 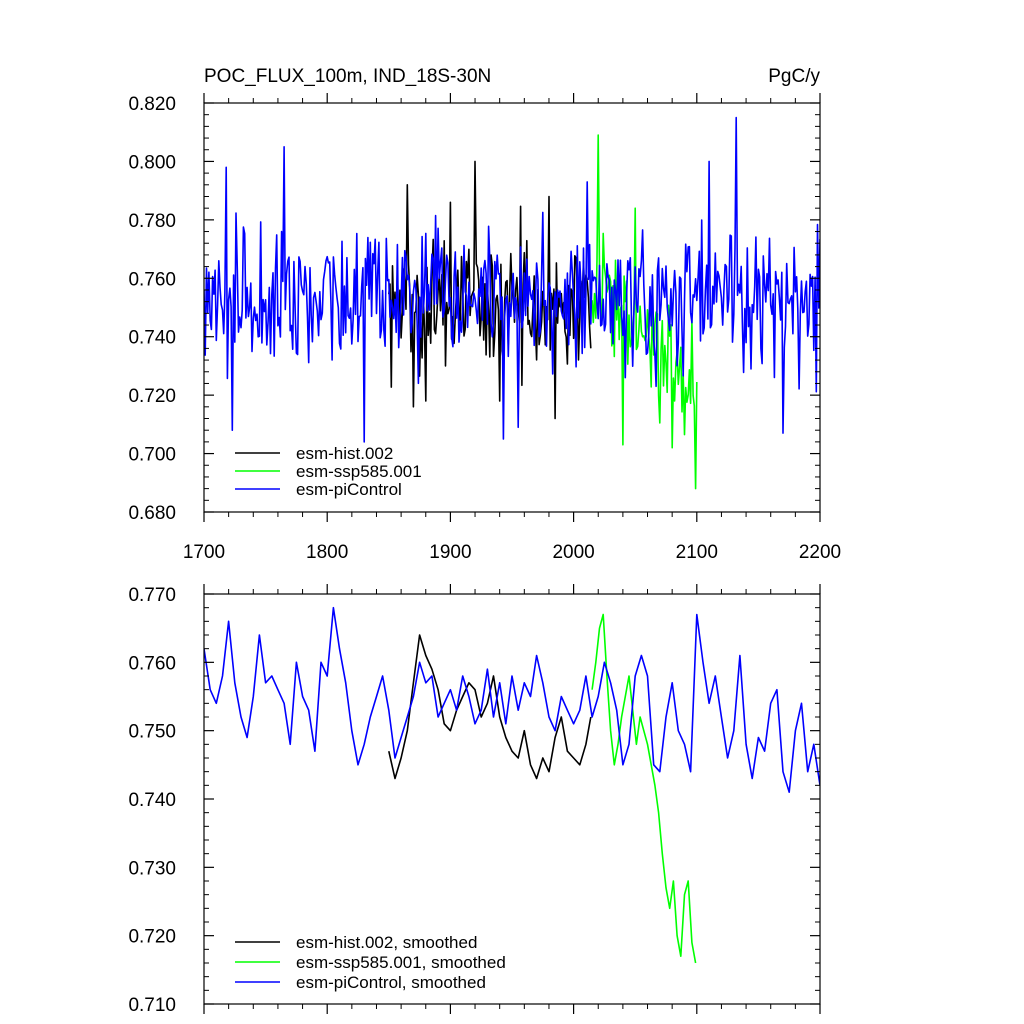 What do you see at coordinates (152, 595) in the screenshot?
I see `y-tick-label: 0.770` at bounding box center [152, 595].